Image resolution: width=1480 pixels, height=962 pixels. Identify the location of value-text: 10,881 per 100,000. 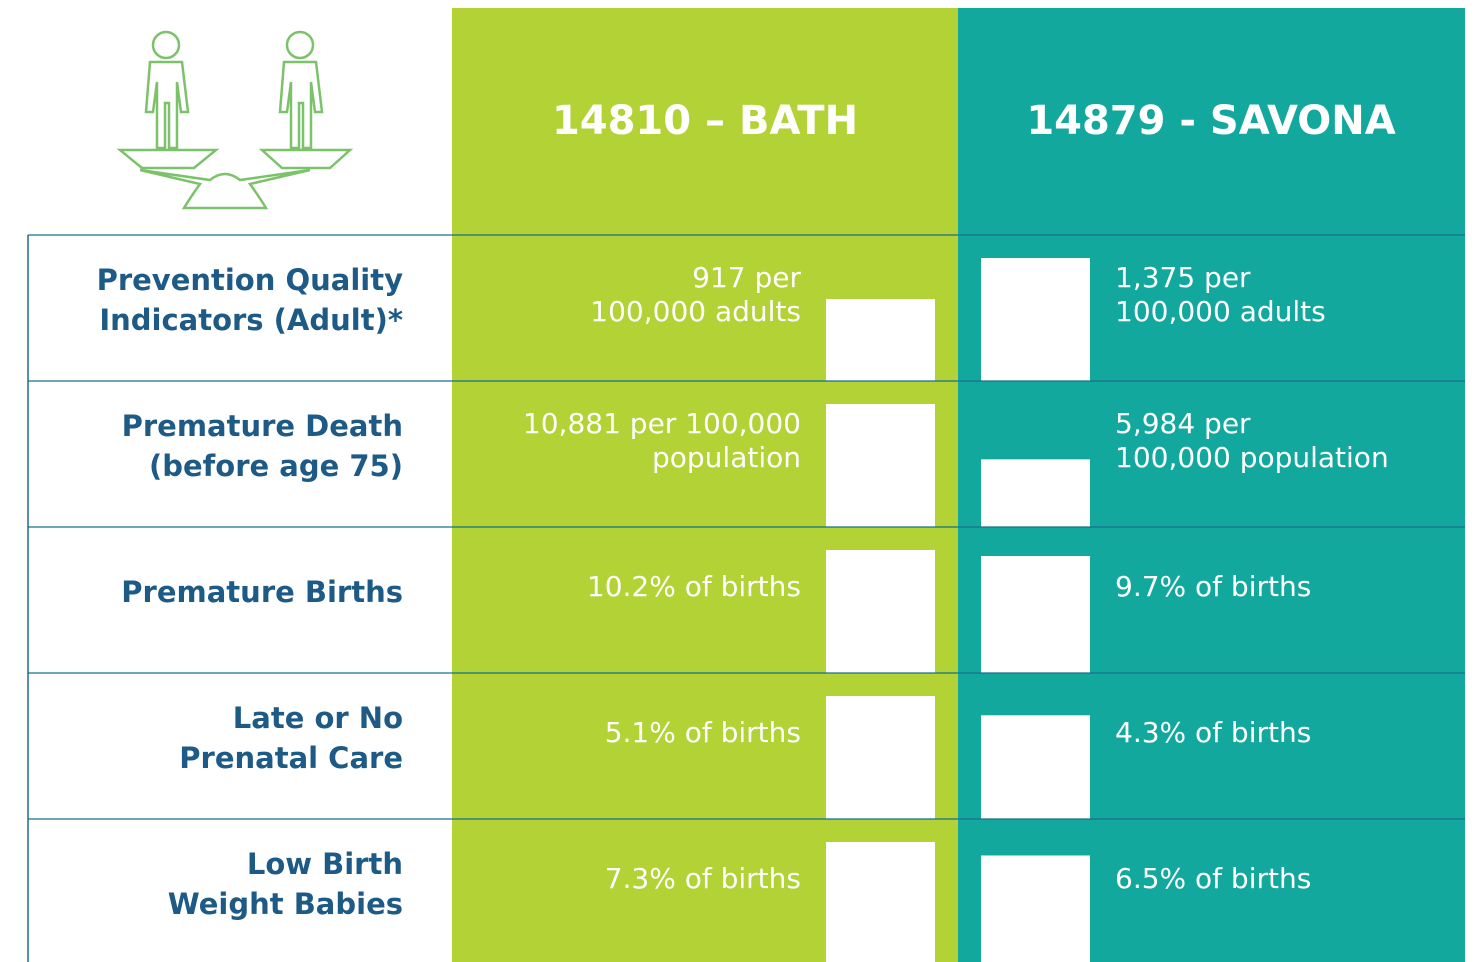
(662, 423).